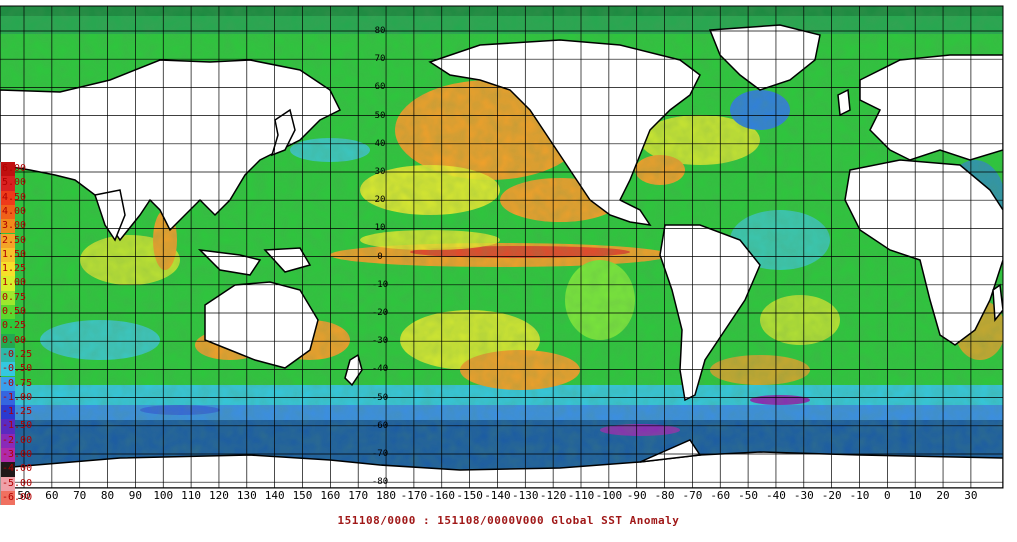 The width and height of the screenshot is (1017, 542). What do you see at coordinates (17, 440) in the screenshot?
I see `legend-label: -2.00` at bounding box center [17, 440].